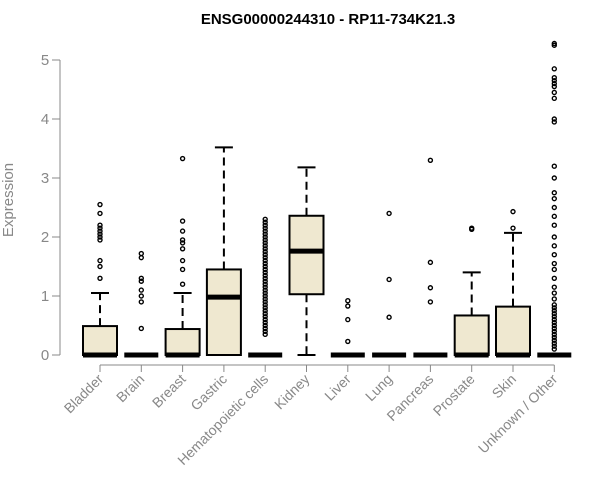  I want to click on x-tick-label: Lung, so click(378, 387).